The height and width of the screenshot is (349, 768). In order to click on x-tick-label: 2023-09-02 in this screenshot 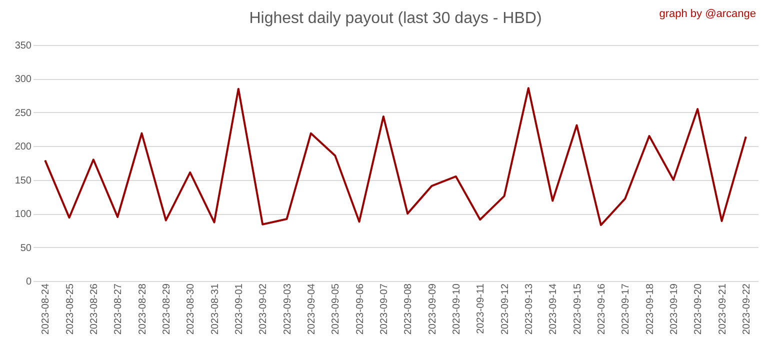, I will do `click(264, 309)`.